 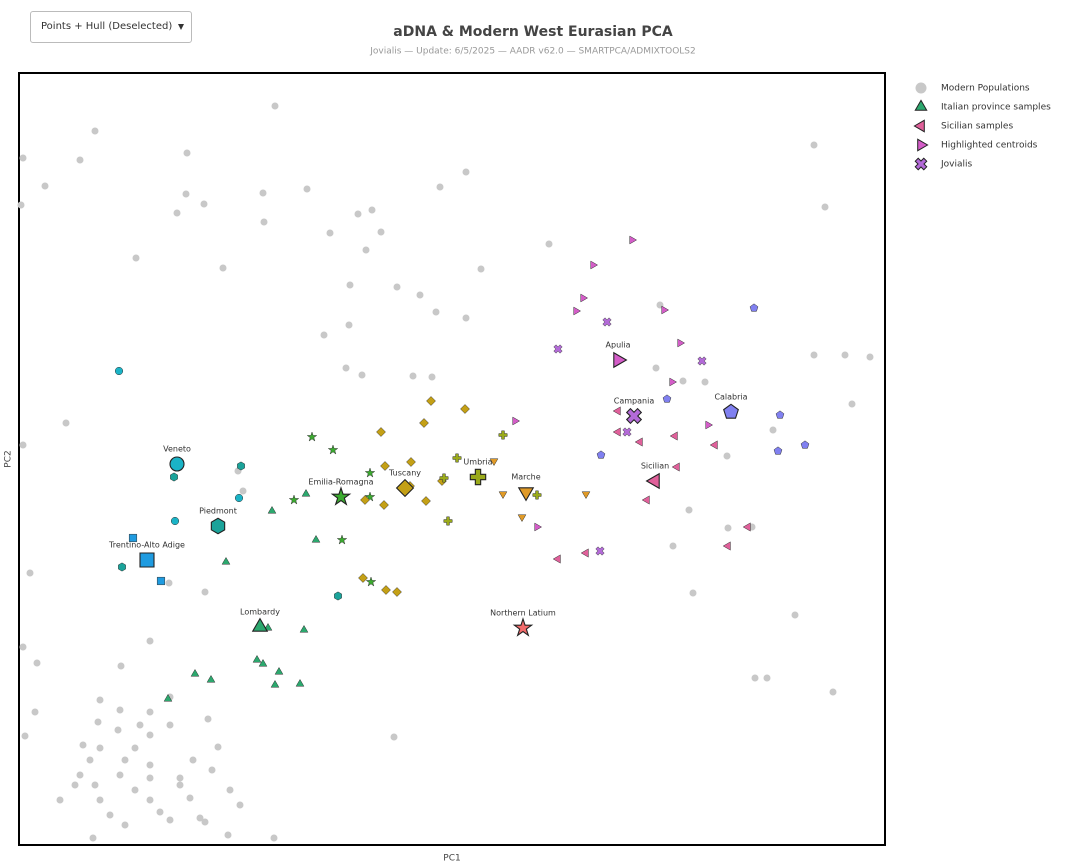 I want to click on centroid-label: Sicilian, so click(x=655, y=466).